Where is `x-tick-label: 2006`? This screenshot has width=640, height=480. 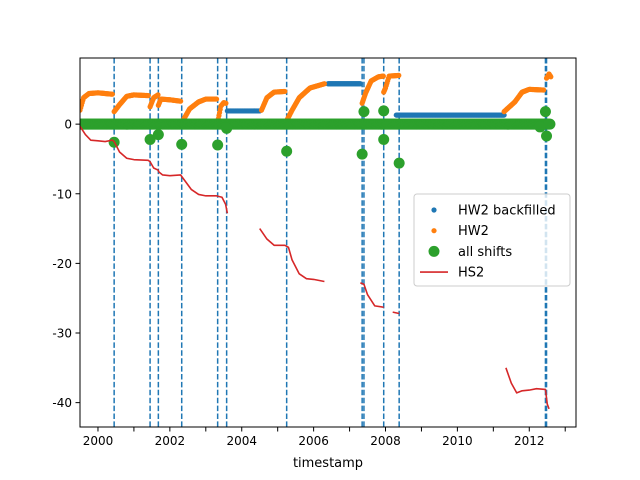 x-tick-label: 2006 is located at coordinates (313, 441).